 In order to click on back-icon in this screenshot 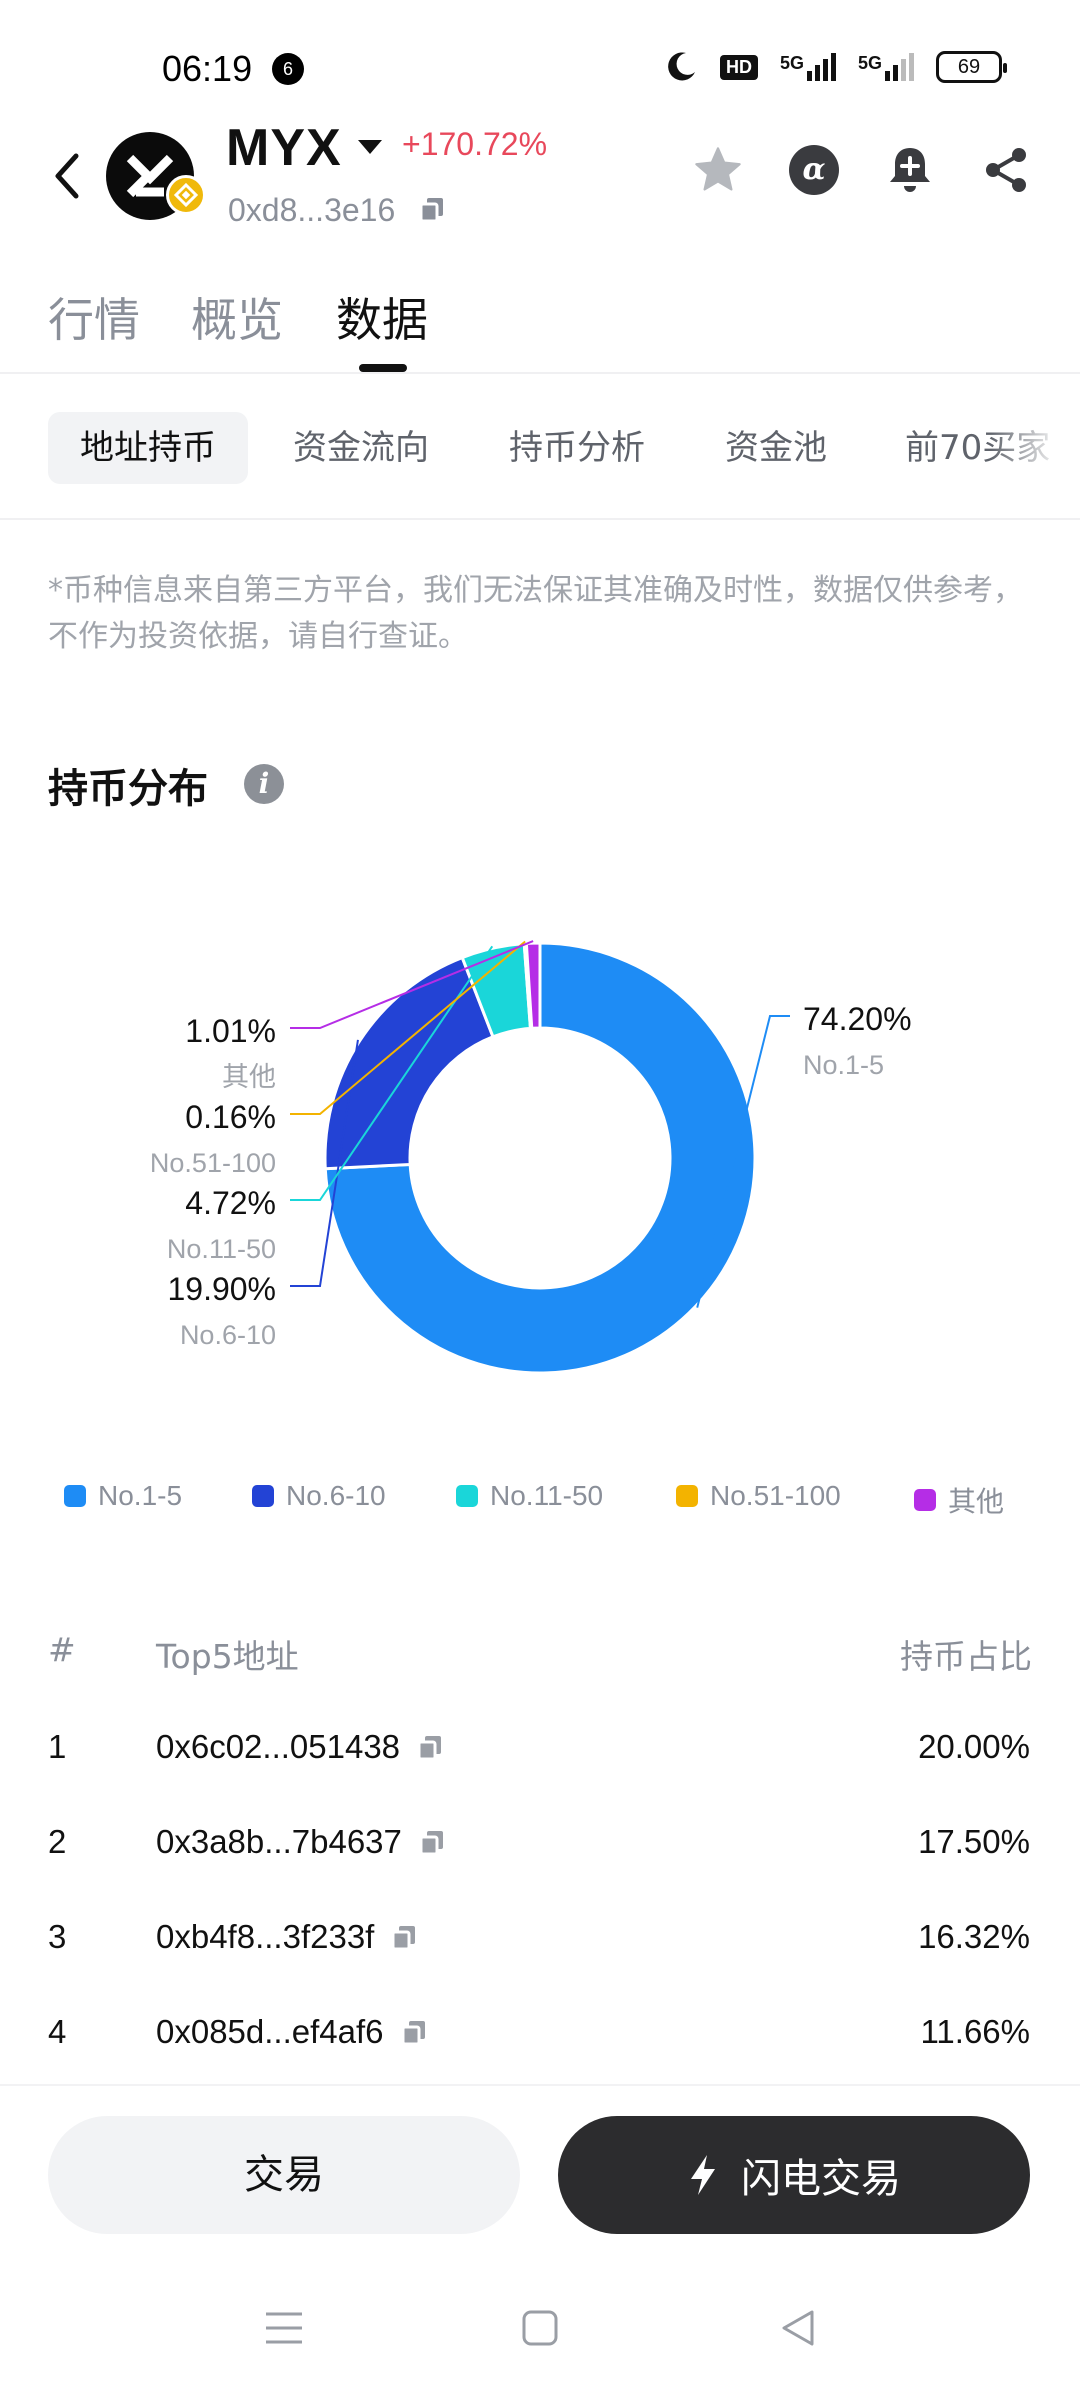, I will do `click(798, 2328)`.